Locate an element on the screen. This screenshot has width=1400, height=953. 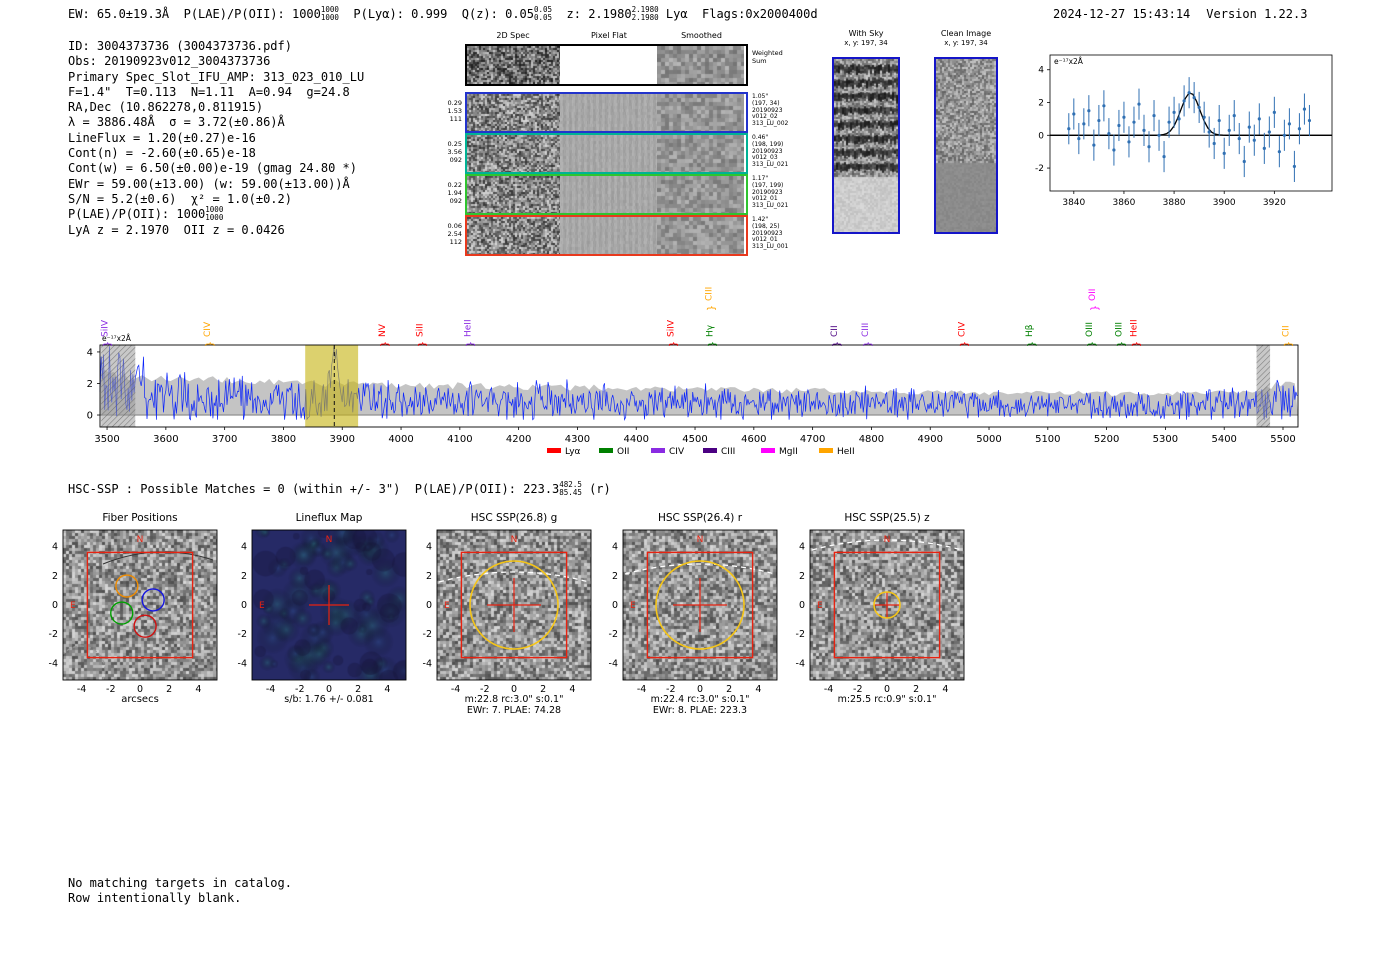
info-plae-value: P(LAE)/P(OII): 1000 is located at coordinates (137, 214).